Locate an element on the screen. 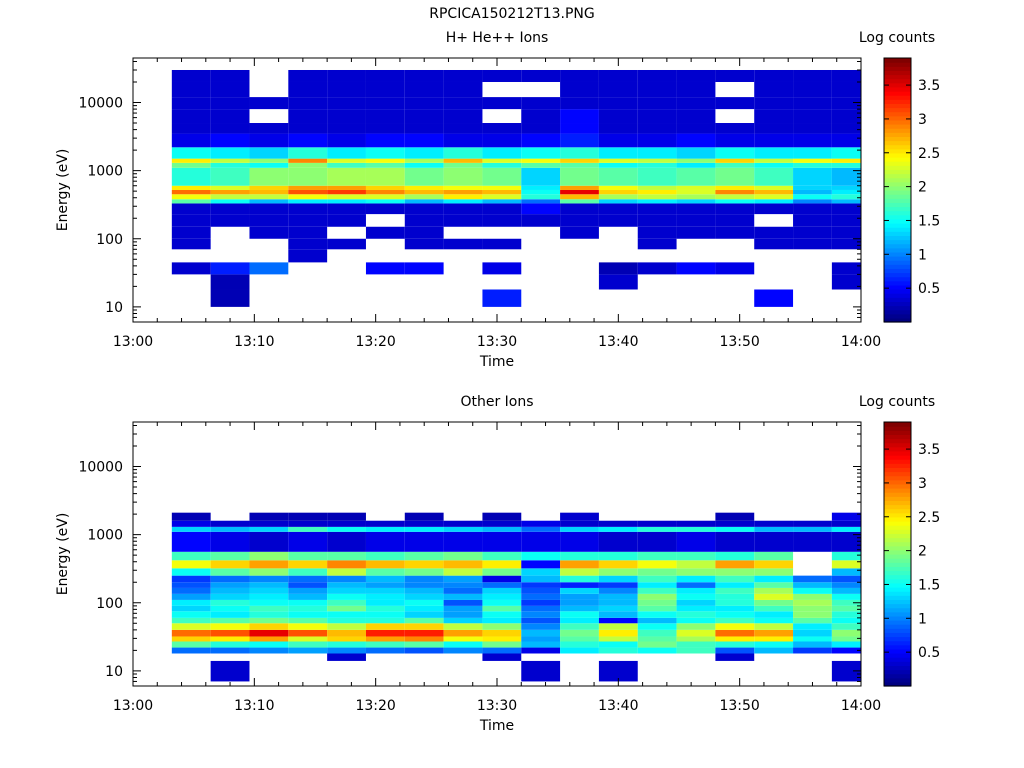 This screenshot has width=1024, height=768. y-tick-label: 10000 is located at coordinates (100, 104).